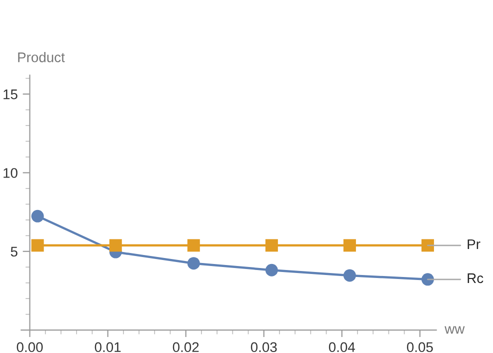 This screenshot has width=493, height=353. I want to click on y-axis-title: Product, so click(41, 57).